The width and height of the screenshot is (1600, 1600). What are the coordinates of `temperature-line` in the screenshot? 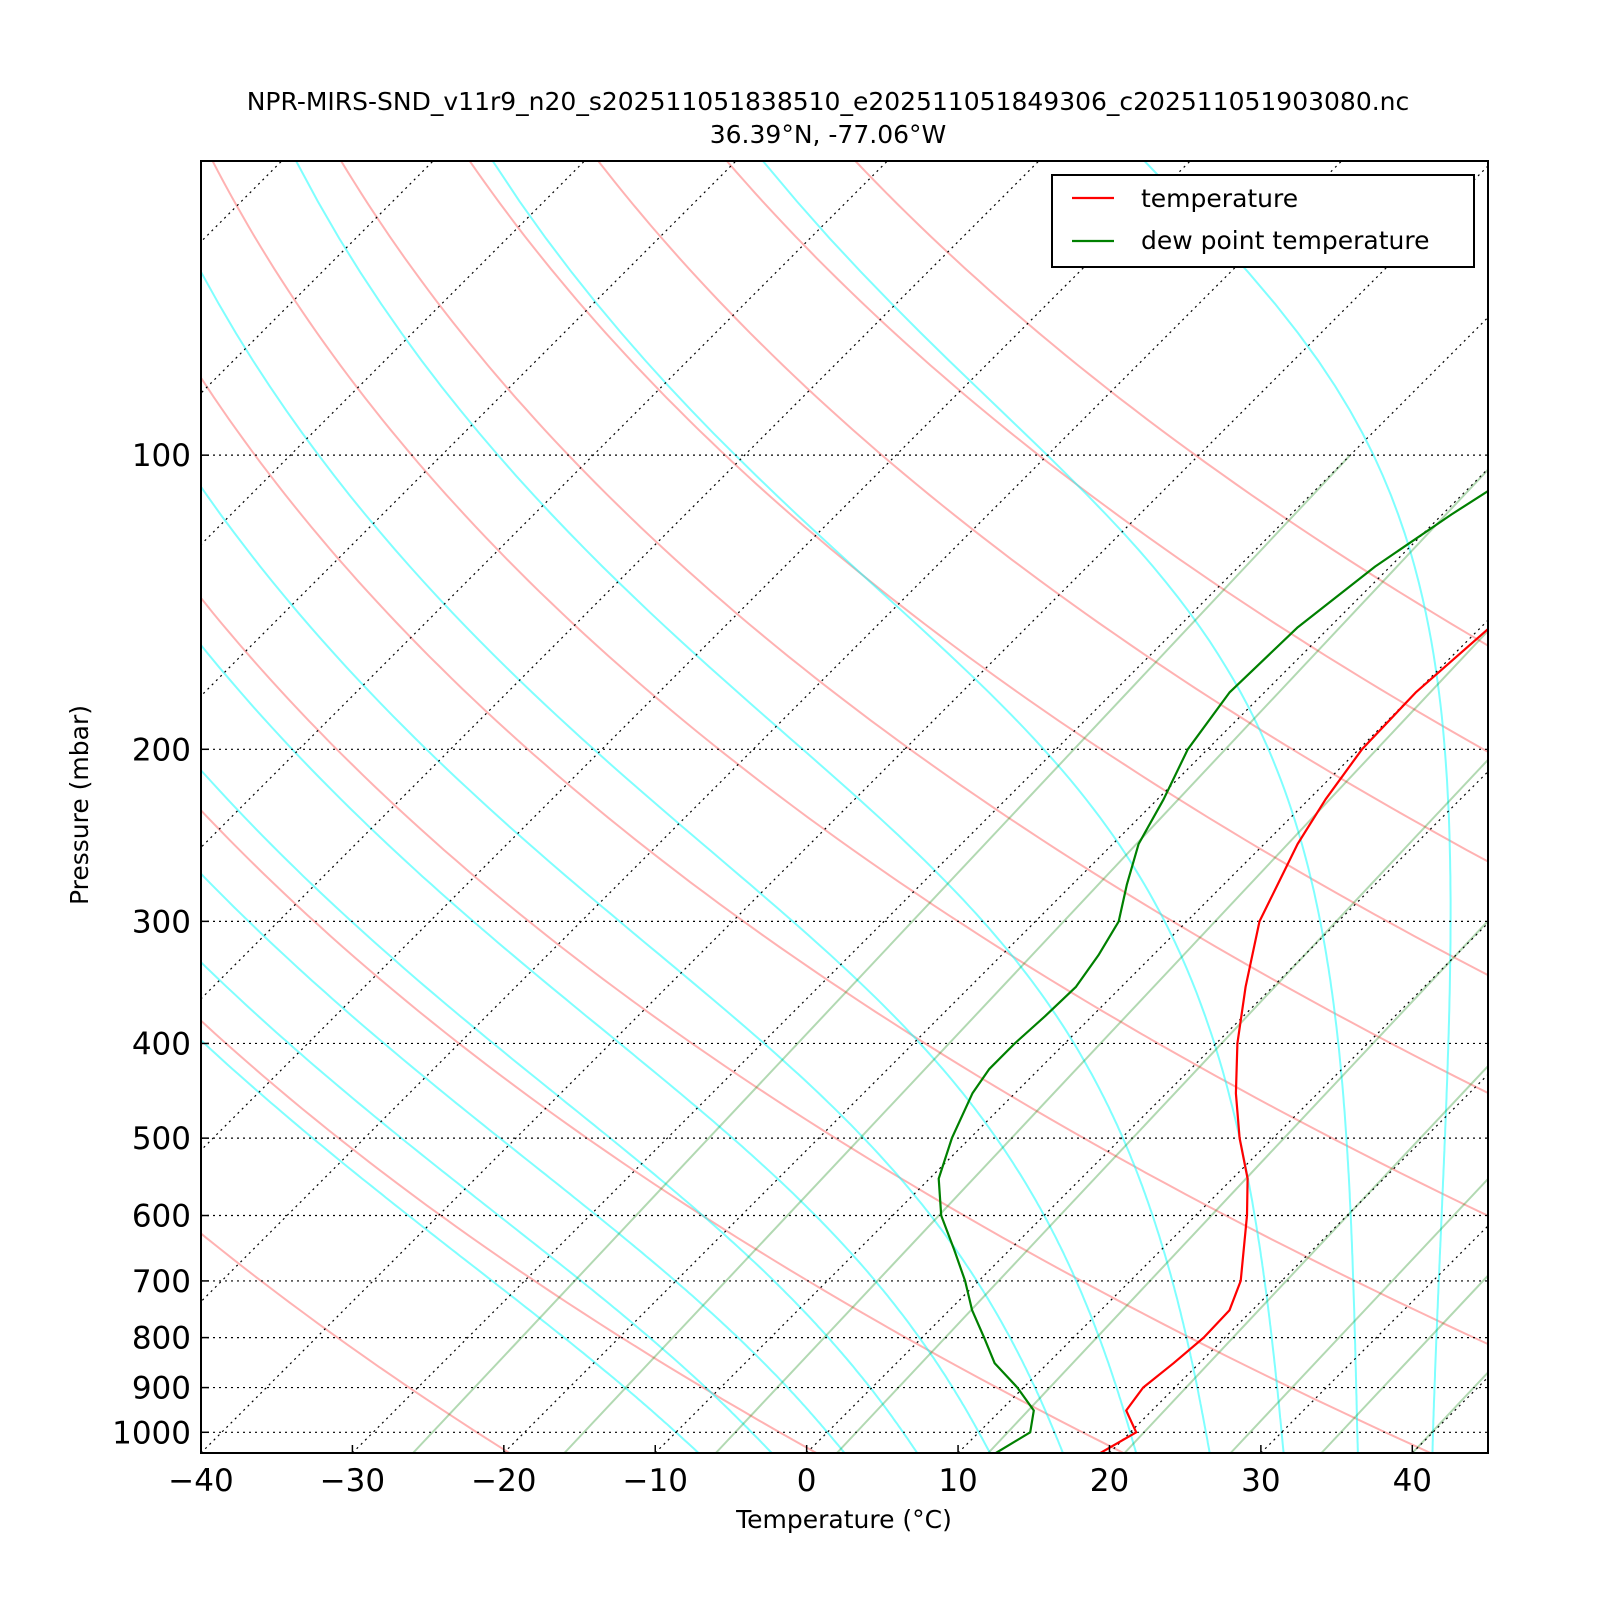 It's located at (1293, 1040).